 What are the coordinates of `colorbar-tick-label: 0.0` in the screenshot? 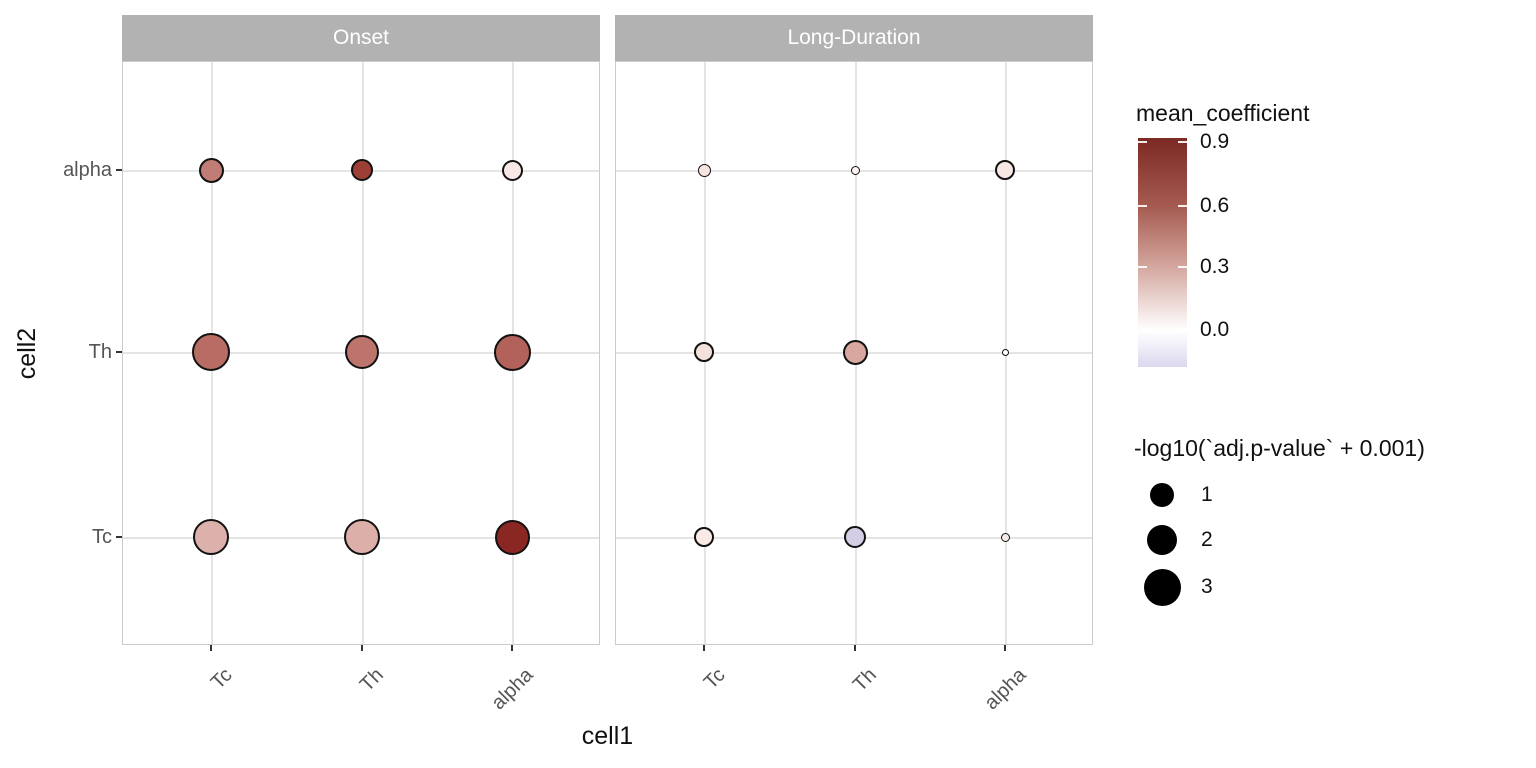 It's located at (1215, 329).